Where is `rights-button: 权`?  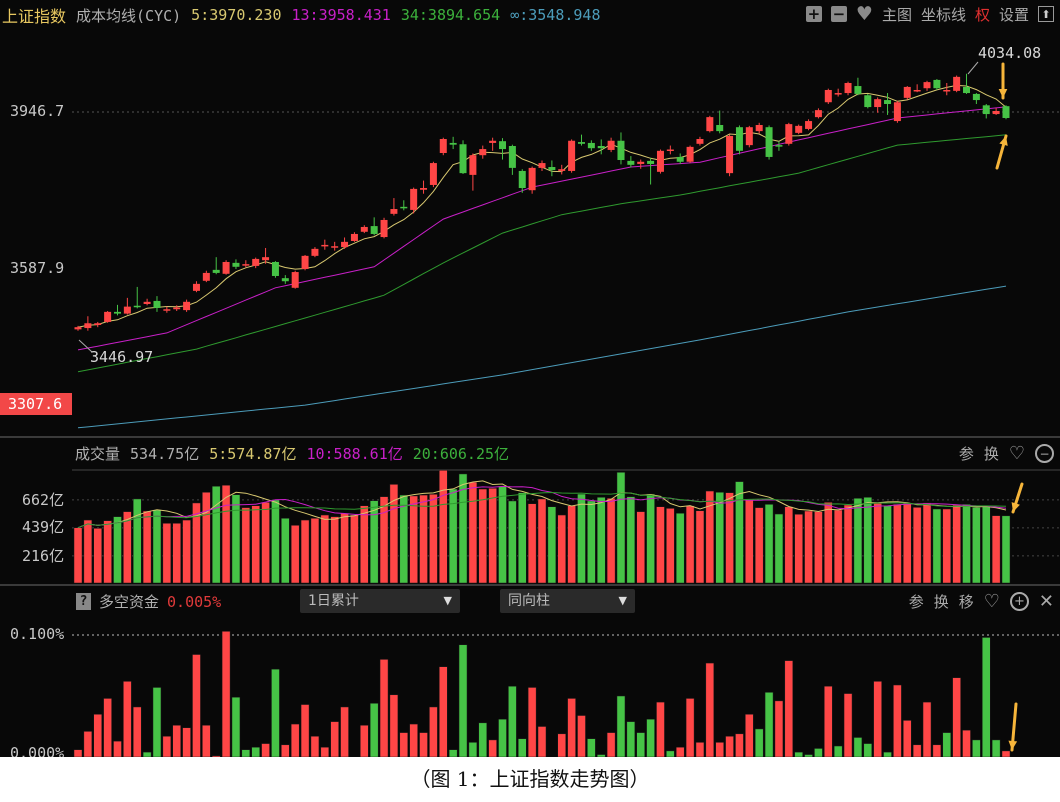
rights-button: 权 is located at coordinates (982, 14).